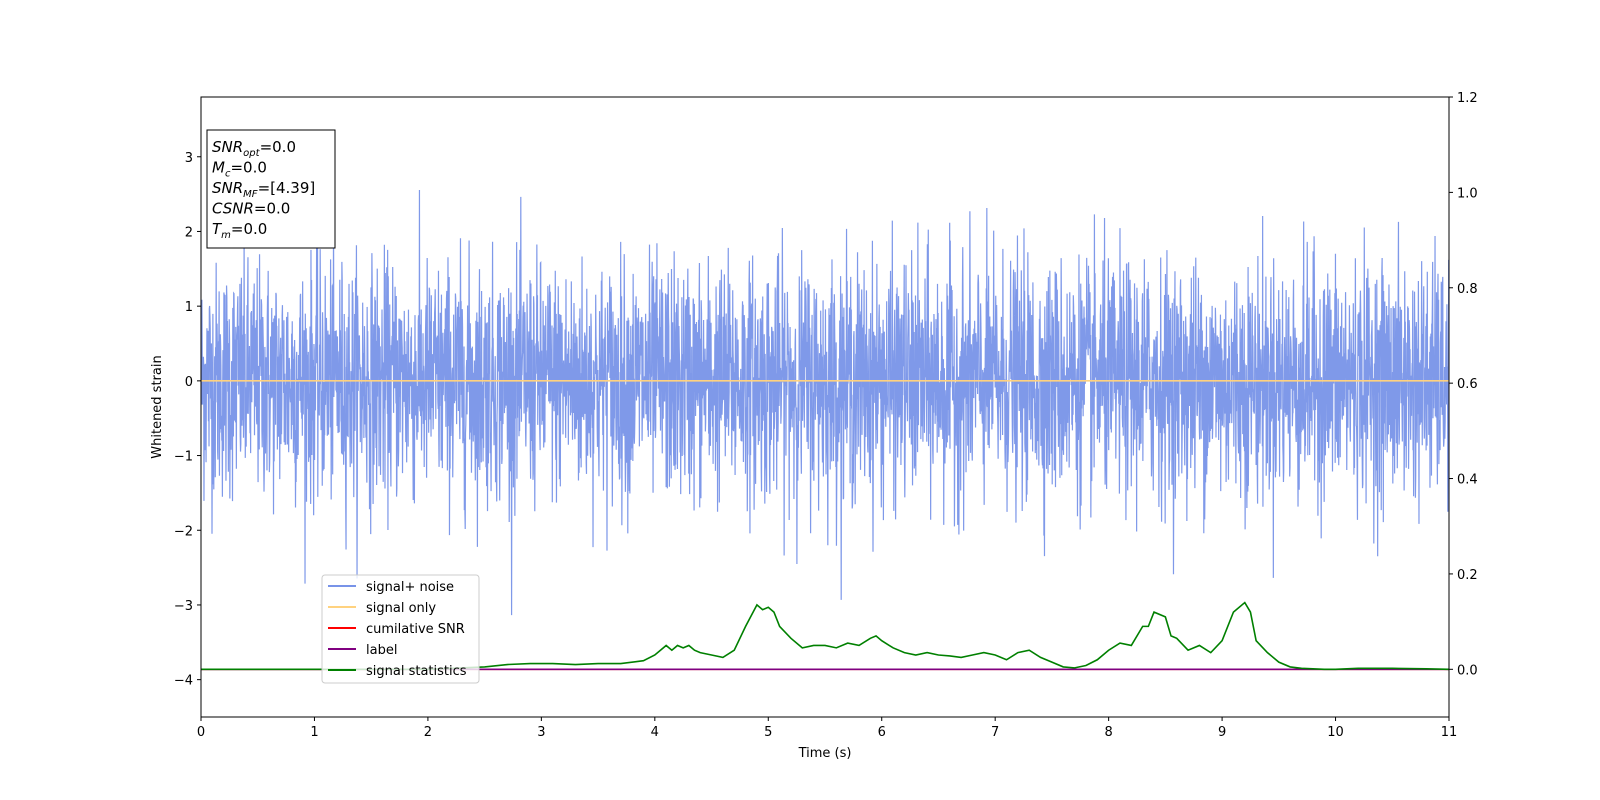 This screenshot has width=1600, height=800. Describe the element at coordinates (882, 732) in the screenshot. I see `x-tick-label: 6` at that location.